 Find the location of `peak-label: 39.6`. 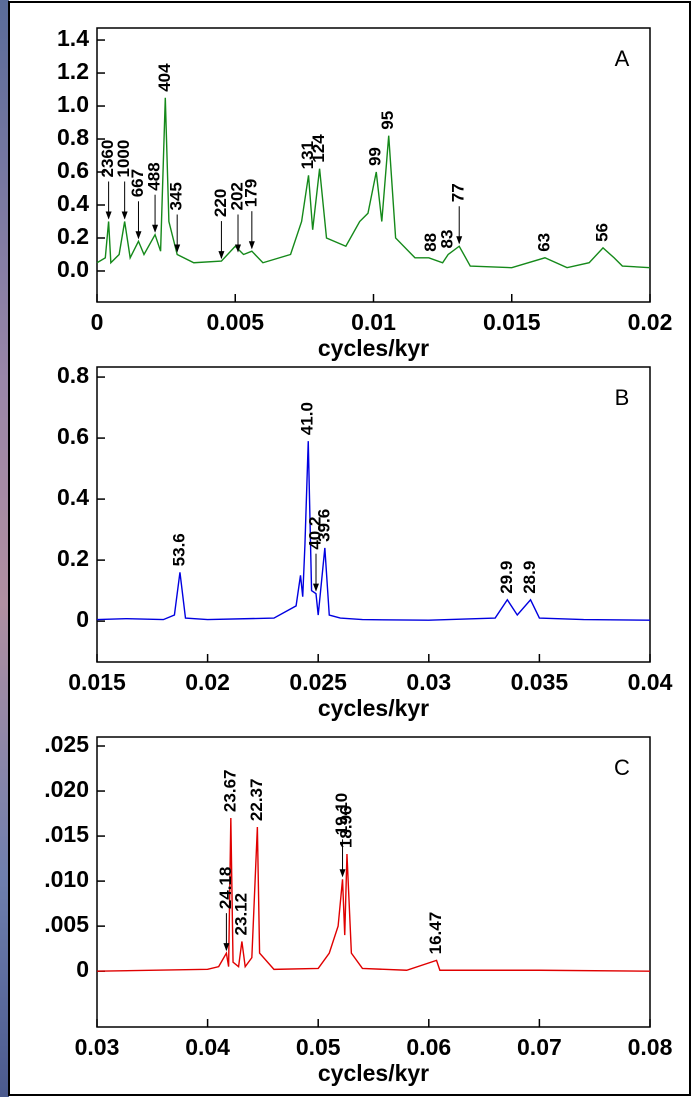

peak-label: 39.6 is located at coordinates (323, 525).